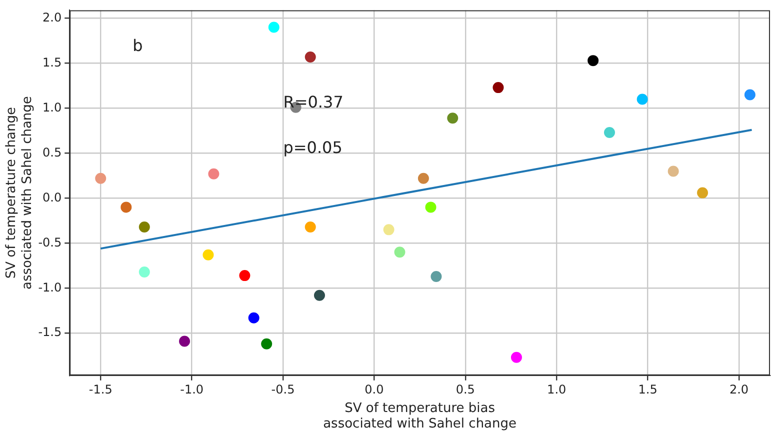 The height and width of the screenshot is (434, 778). Describe the element at coordinates (465, 389) in the screenshot. I see `x-tick-label: 0.5` at that location.